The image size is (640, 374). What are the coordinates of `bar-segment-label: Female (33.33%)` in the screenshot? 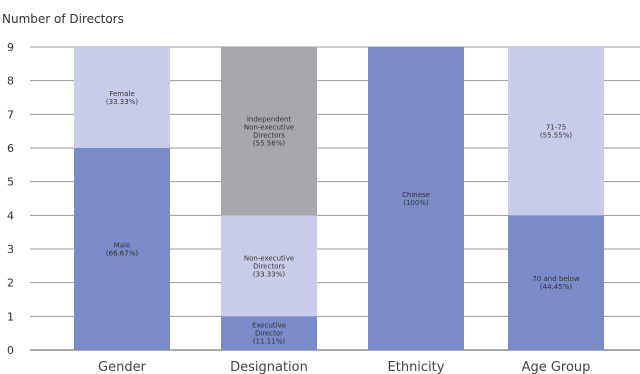 It's located at (122, 98).